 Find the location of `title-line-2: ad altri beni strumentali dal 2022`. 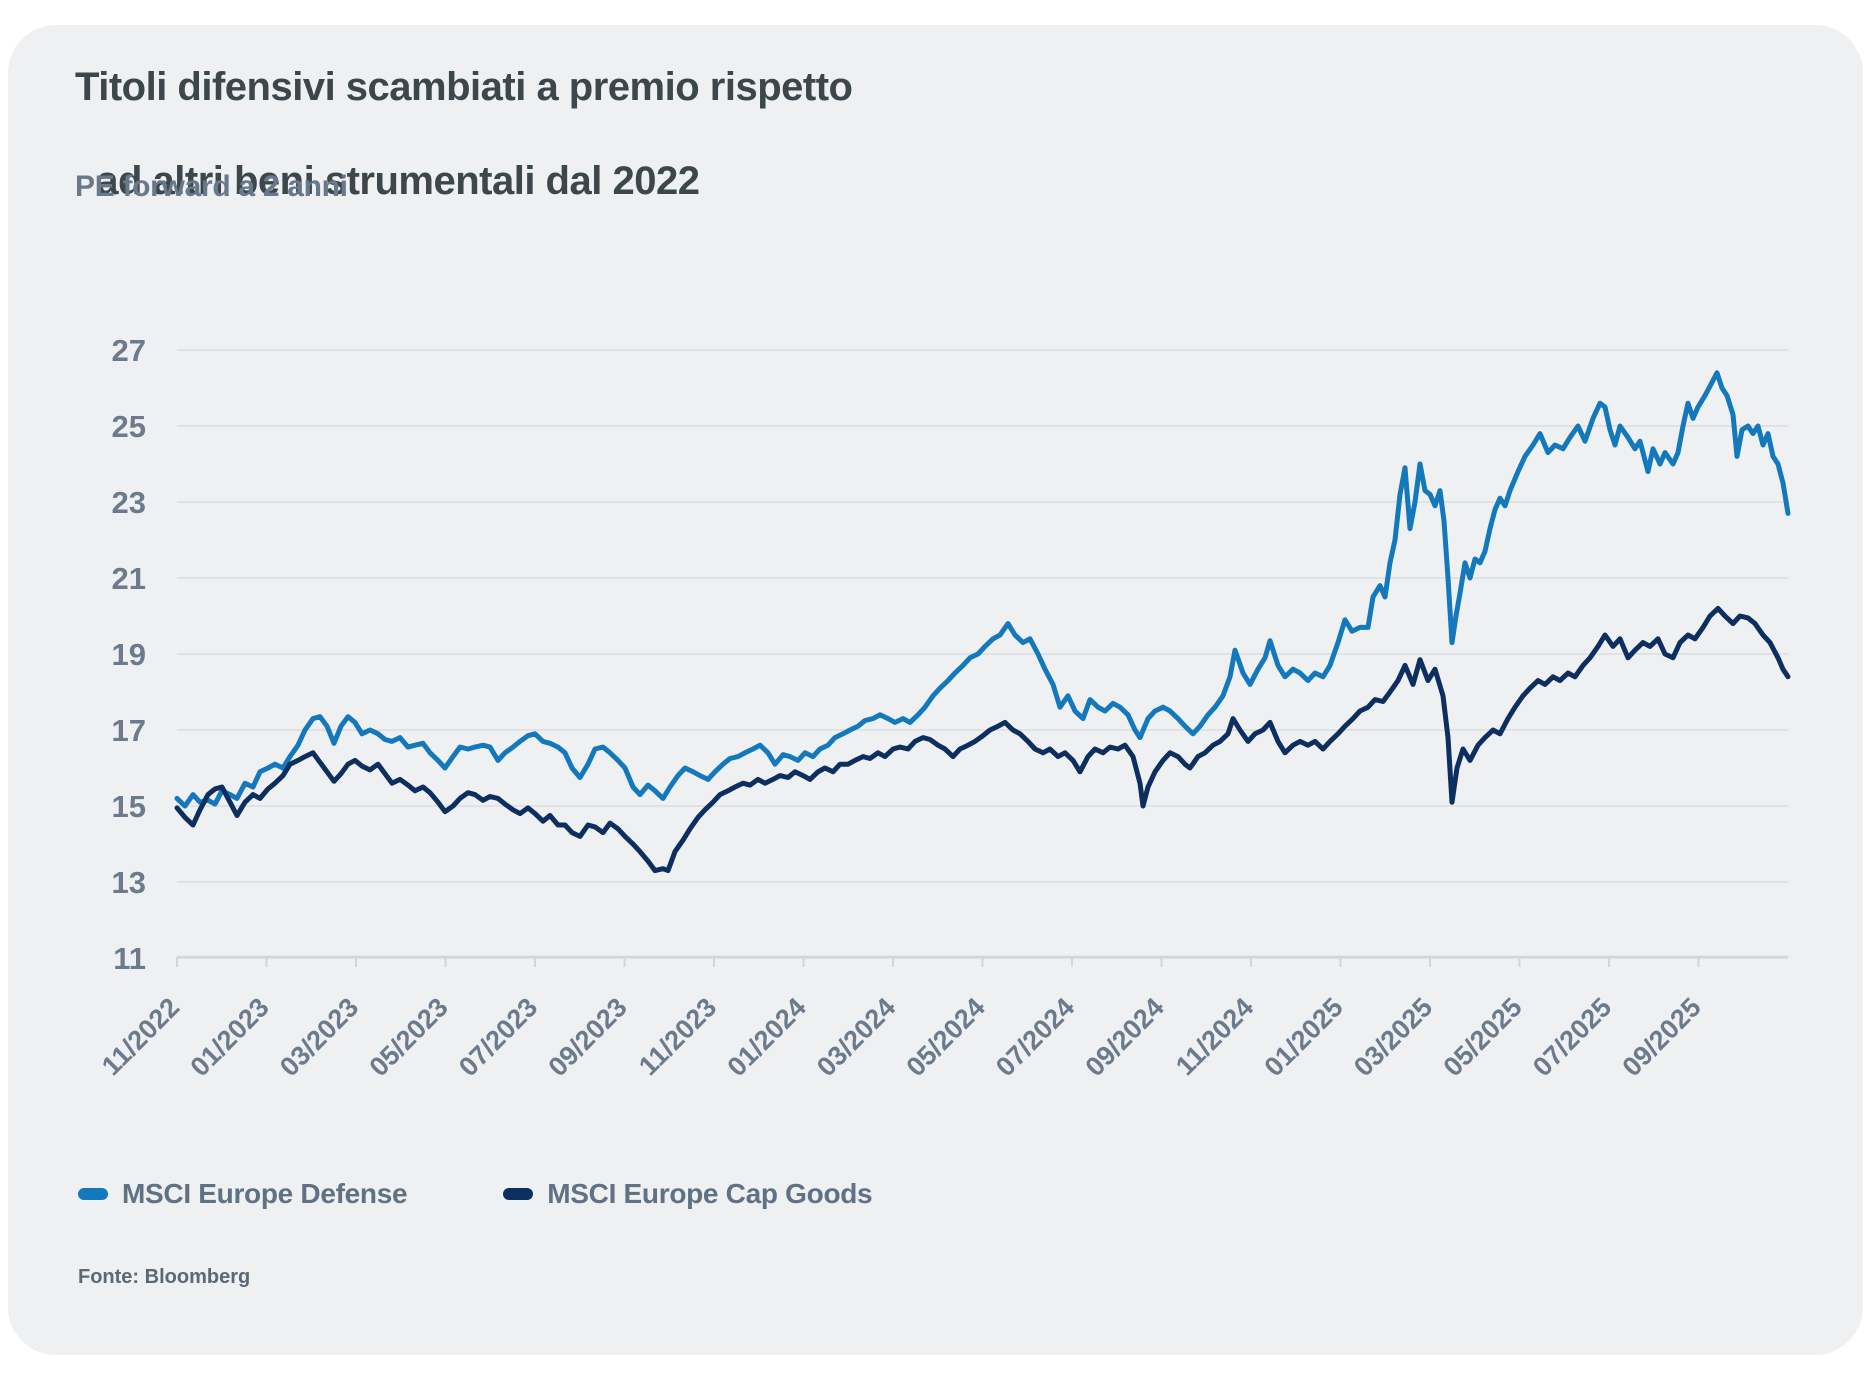

title-line-2: ad altri beni strumentali dal 2022 is located at coordinates (398, 181).